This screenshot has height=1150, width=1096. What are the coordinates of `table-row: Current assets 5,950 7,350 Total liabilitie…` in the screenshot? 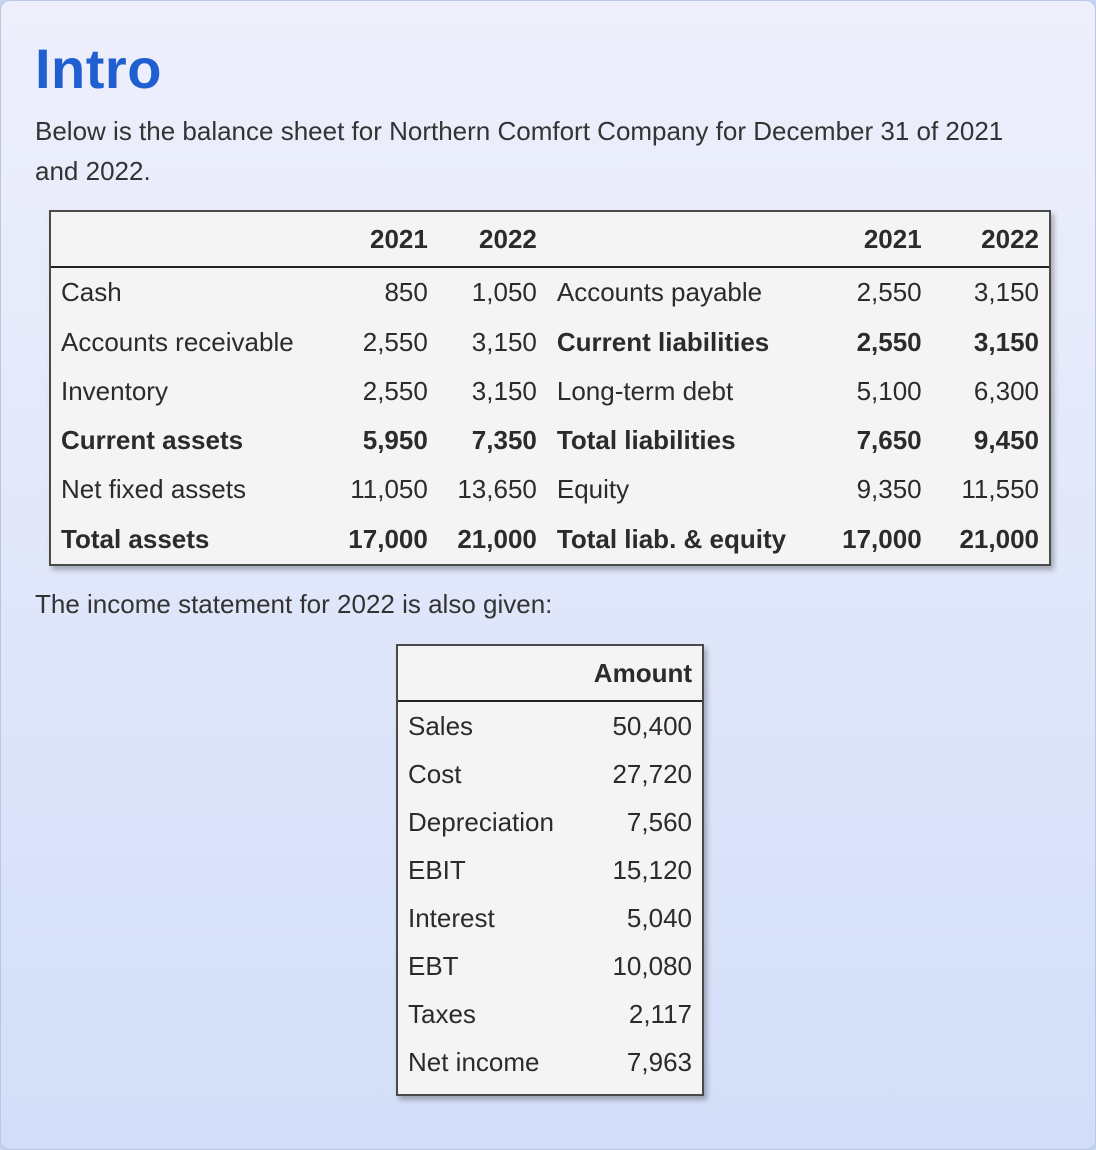 It's located at (550, 440).